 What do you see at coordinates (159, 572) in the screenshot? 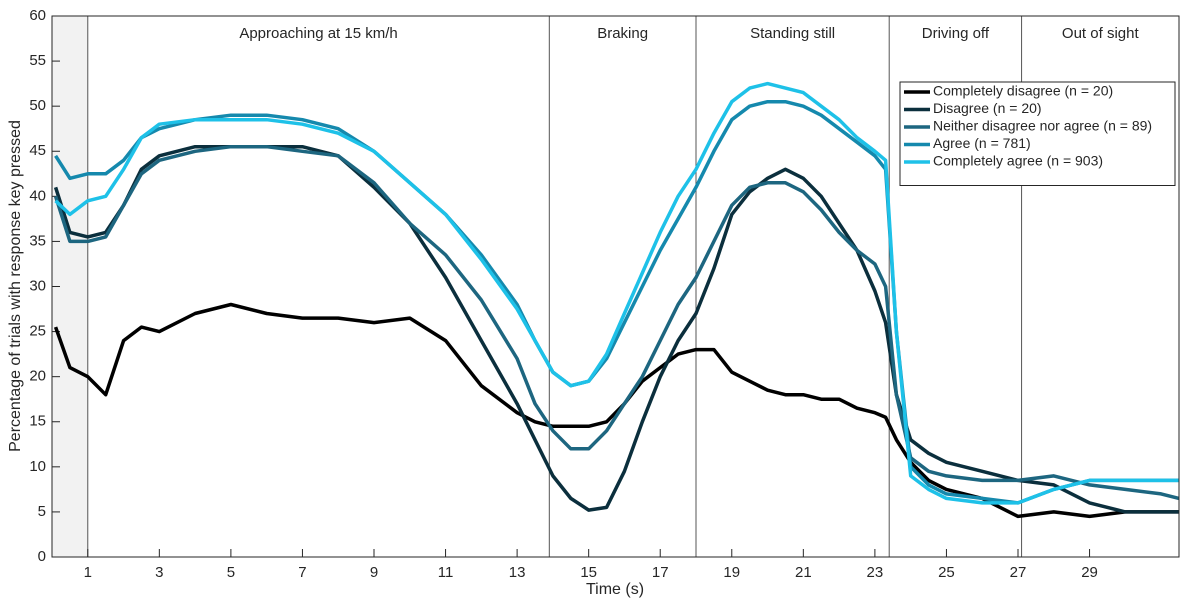
I see `x-tick-label: 3` at bounding box center [159, 572].